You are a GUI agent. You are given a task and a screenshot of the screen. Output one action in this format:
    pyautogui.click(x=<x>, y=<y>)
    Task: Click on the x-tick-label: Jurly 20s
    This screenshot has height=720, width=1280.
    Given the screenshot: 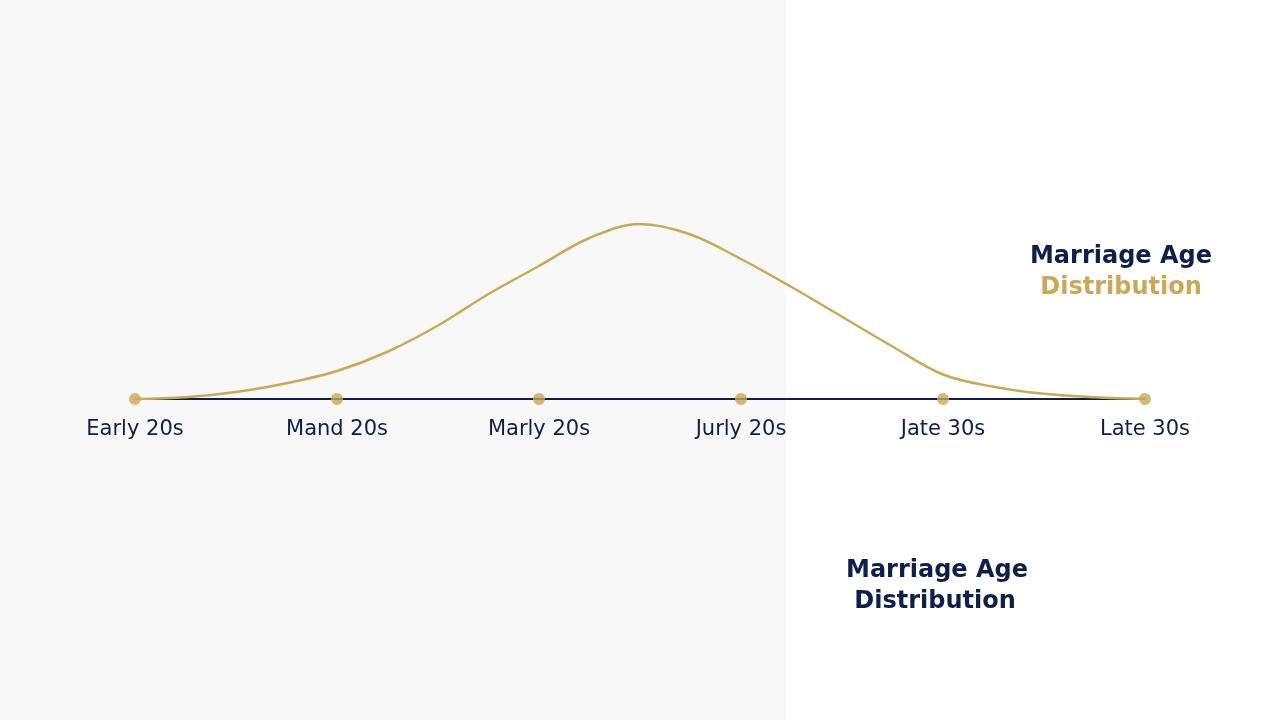 What is the action you would take?
    pyautogui.click(x=740, y=427)
    